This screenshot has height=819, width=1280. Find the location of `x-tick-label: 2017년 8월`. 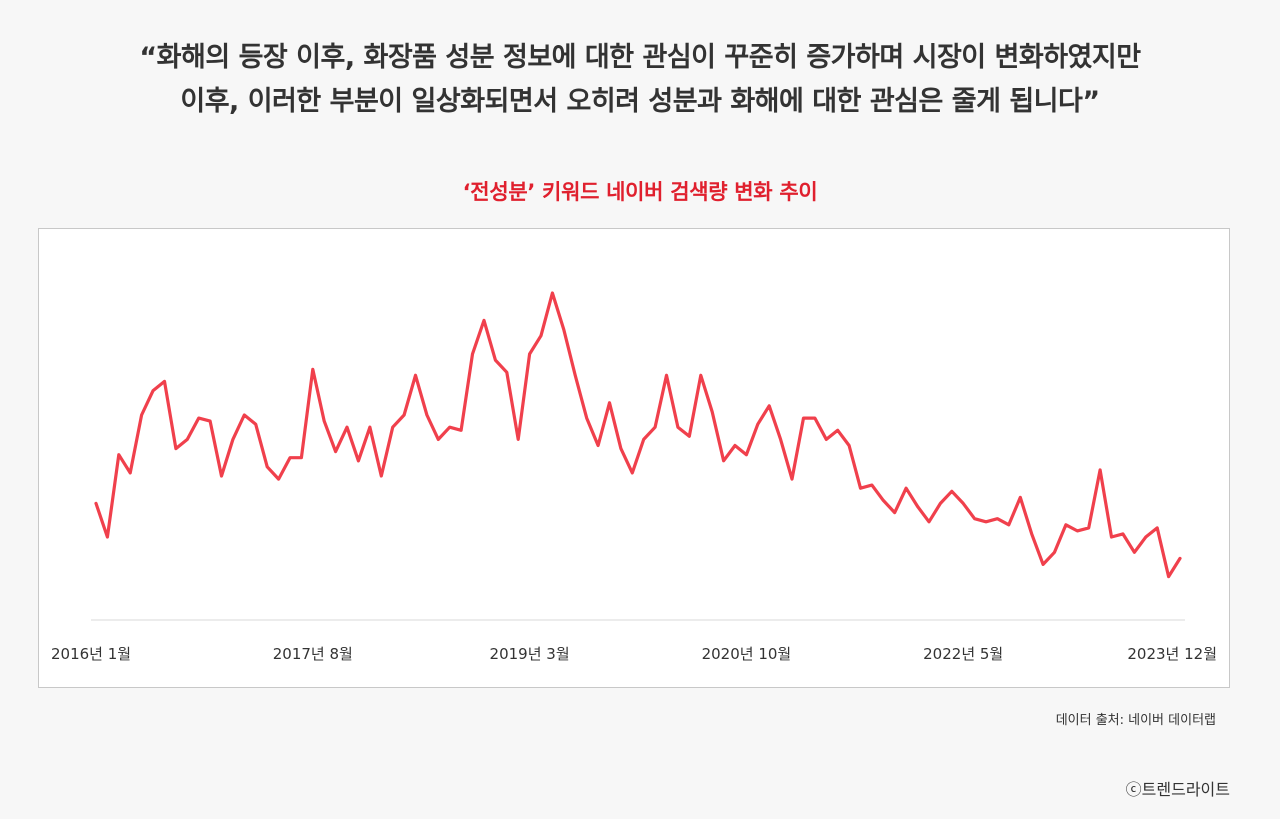

x-tick-label: 2017년 8월 is located at coordinates (313, 654).